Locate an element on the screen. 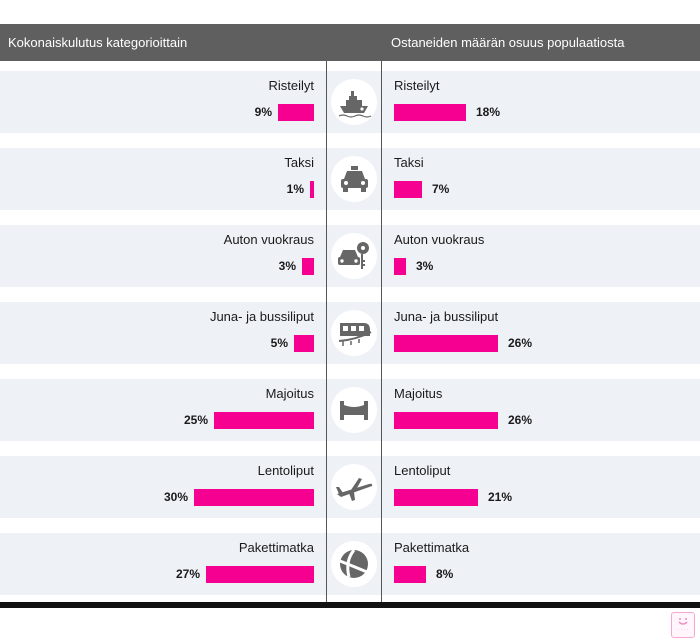 The image size is (700, 644). left-category-label: Majoitus is located at coordinates (289, 393).